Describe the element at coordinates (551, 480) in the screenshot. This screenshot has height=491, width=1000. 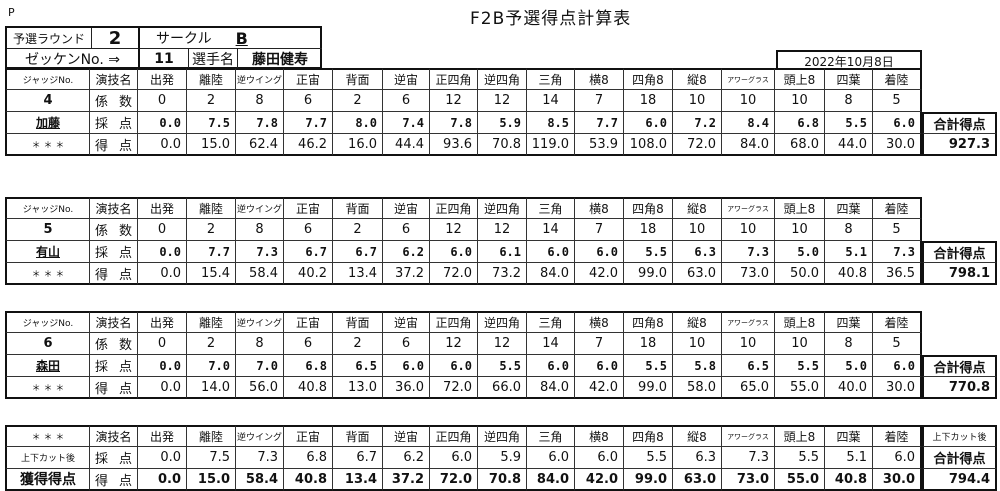
I see `final-points: 84.0` at that location.